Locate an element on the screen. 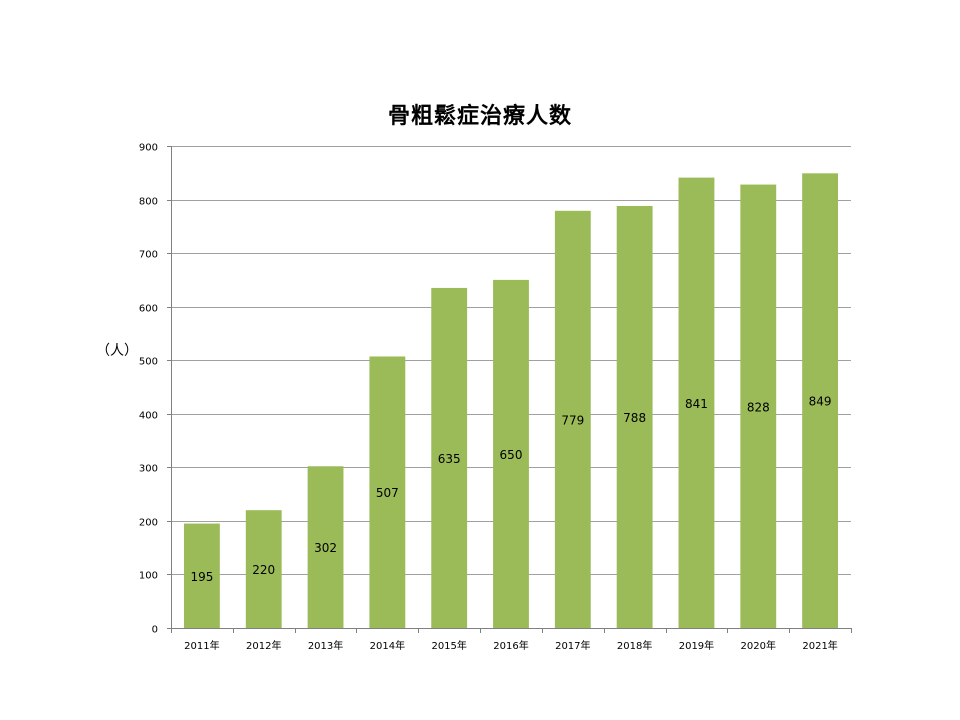 The width and height of the screenshot is (960, 720). data-label: 220 is located at coordinates (263, 570).